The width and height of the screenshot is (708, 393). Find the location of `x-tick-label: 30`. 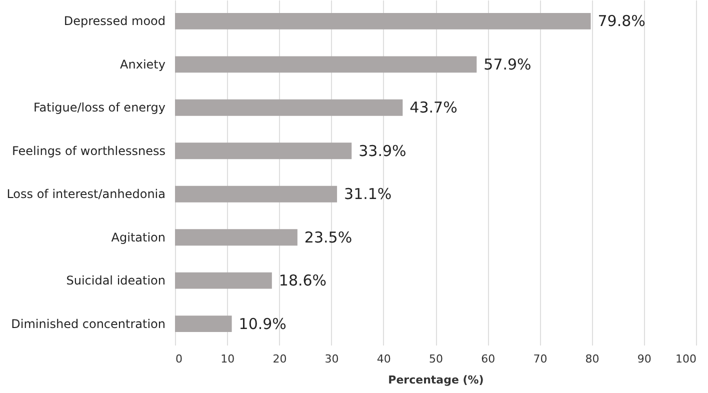

x-tick-label: 30 is located at coordinates (331, 359).